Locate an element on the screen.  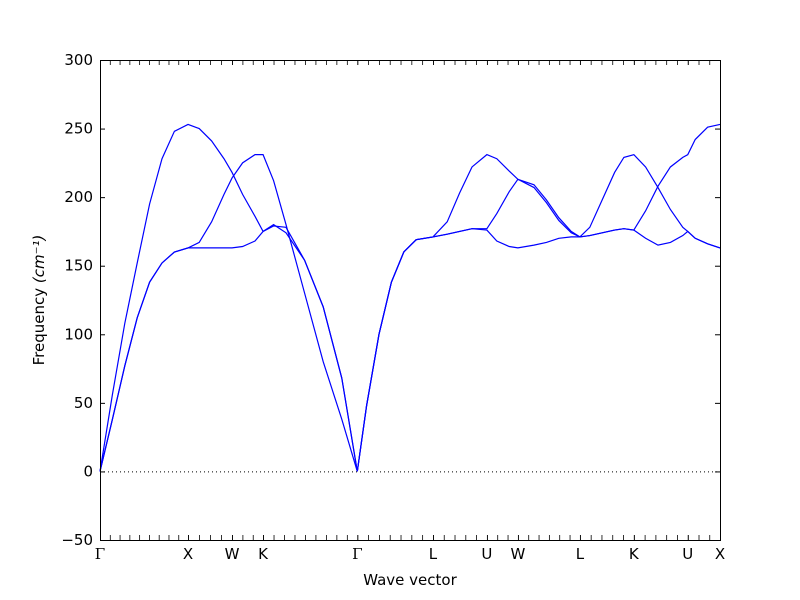
y-axis-label-text: Frequency is located at coordinates (39, 327).